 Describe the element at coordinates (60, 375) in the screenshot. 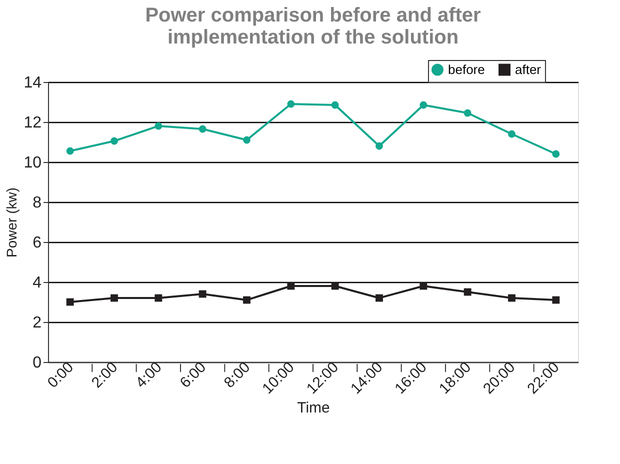

I see `x-tick-label: 0:00` at that location.